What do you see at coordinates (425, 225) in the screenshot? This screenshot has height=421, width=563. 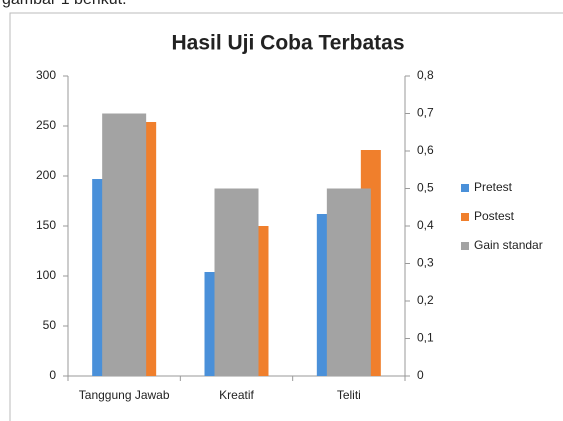 I see `y2-tick-label: 0,4` at bounding box center [425, 225].